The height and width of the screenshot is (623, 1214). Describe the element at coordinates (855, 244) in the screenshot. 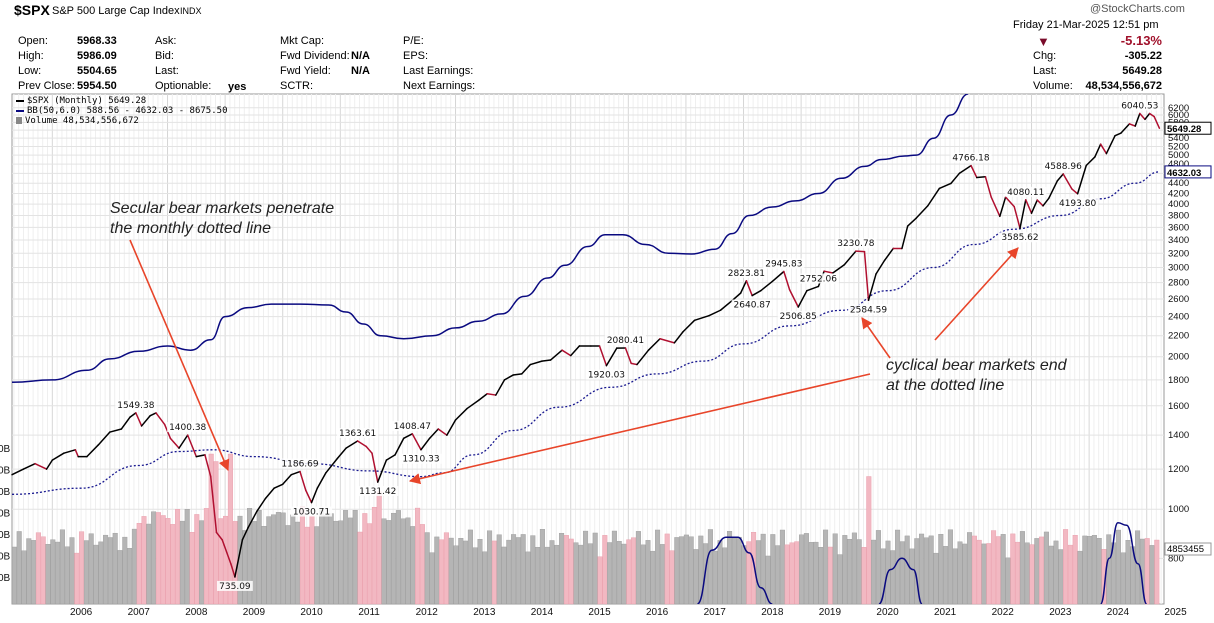

I see `price-label: 3230.78` at that location.